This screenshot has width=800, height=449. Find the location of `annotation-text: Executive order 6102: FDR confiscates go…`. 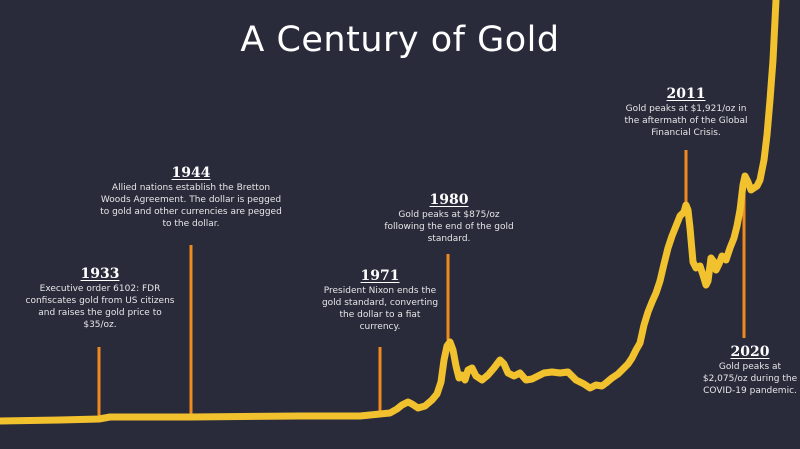

annotation-text: Executive order 6102: FDR confiscates go… is located at coordinates (100, 307).